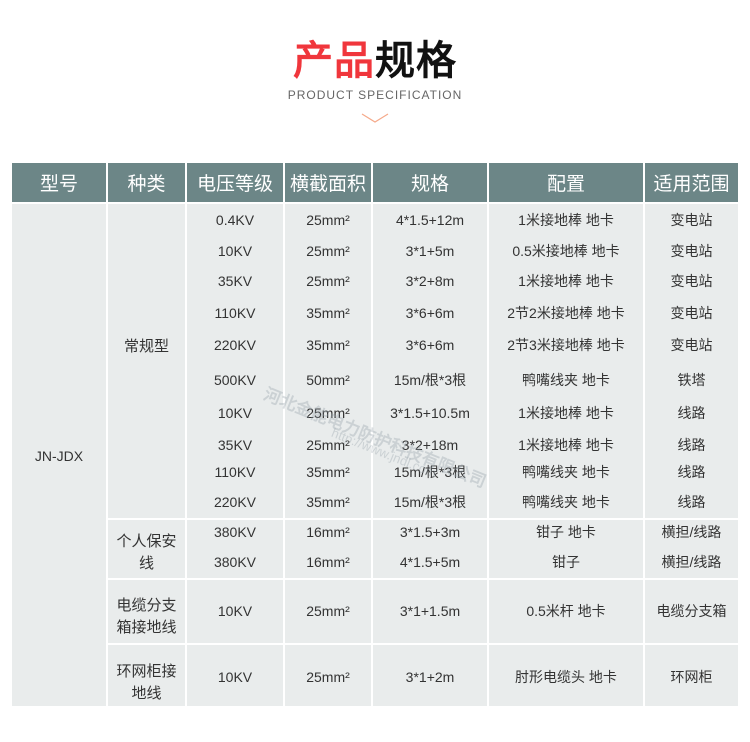 The width and height of the screenshot is (750, 742). Describe the element at coordinates (566, 532) in the screenshot. I see `cell-text: 钳子 地卡` at that location.